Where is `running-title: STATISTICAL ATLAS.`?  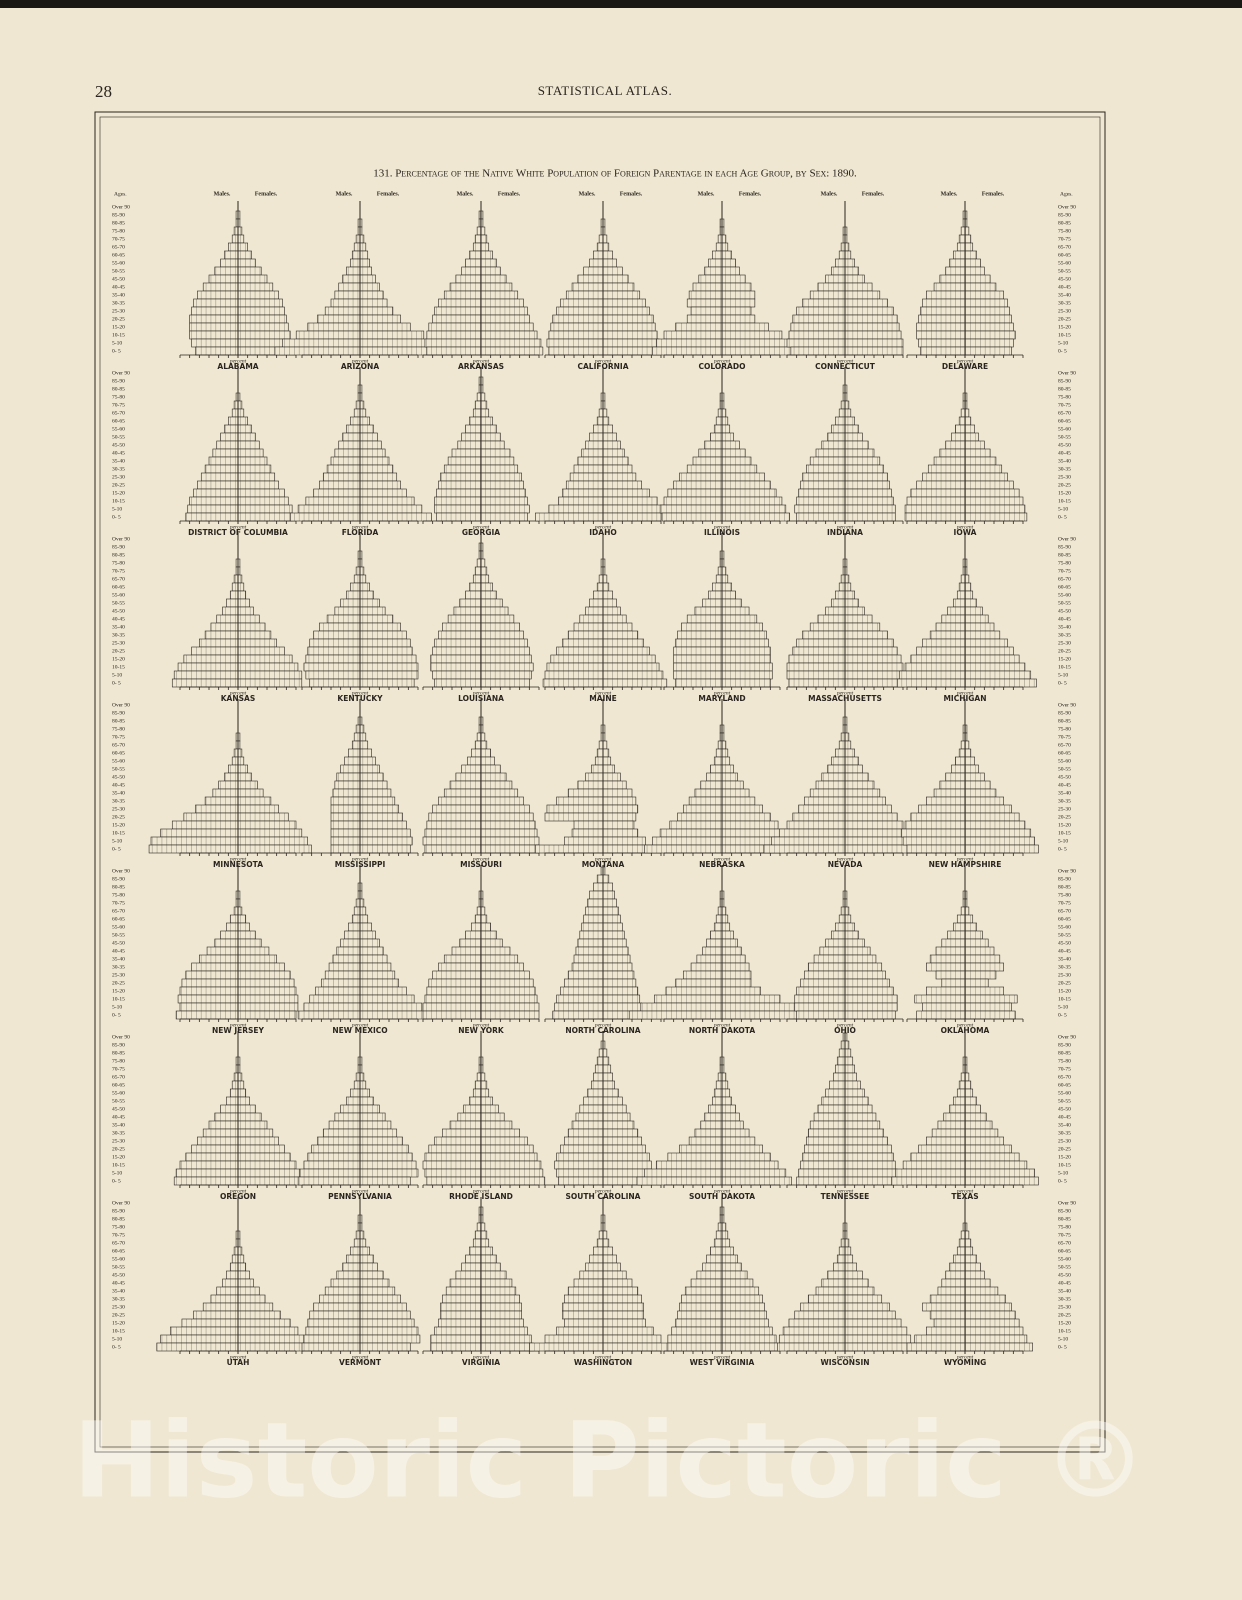 running-title: STATISTICAL ATLAS. is located at coordinates (605, 90).